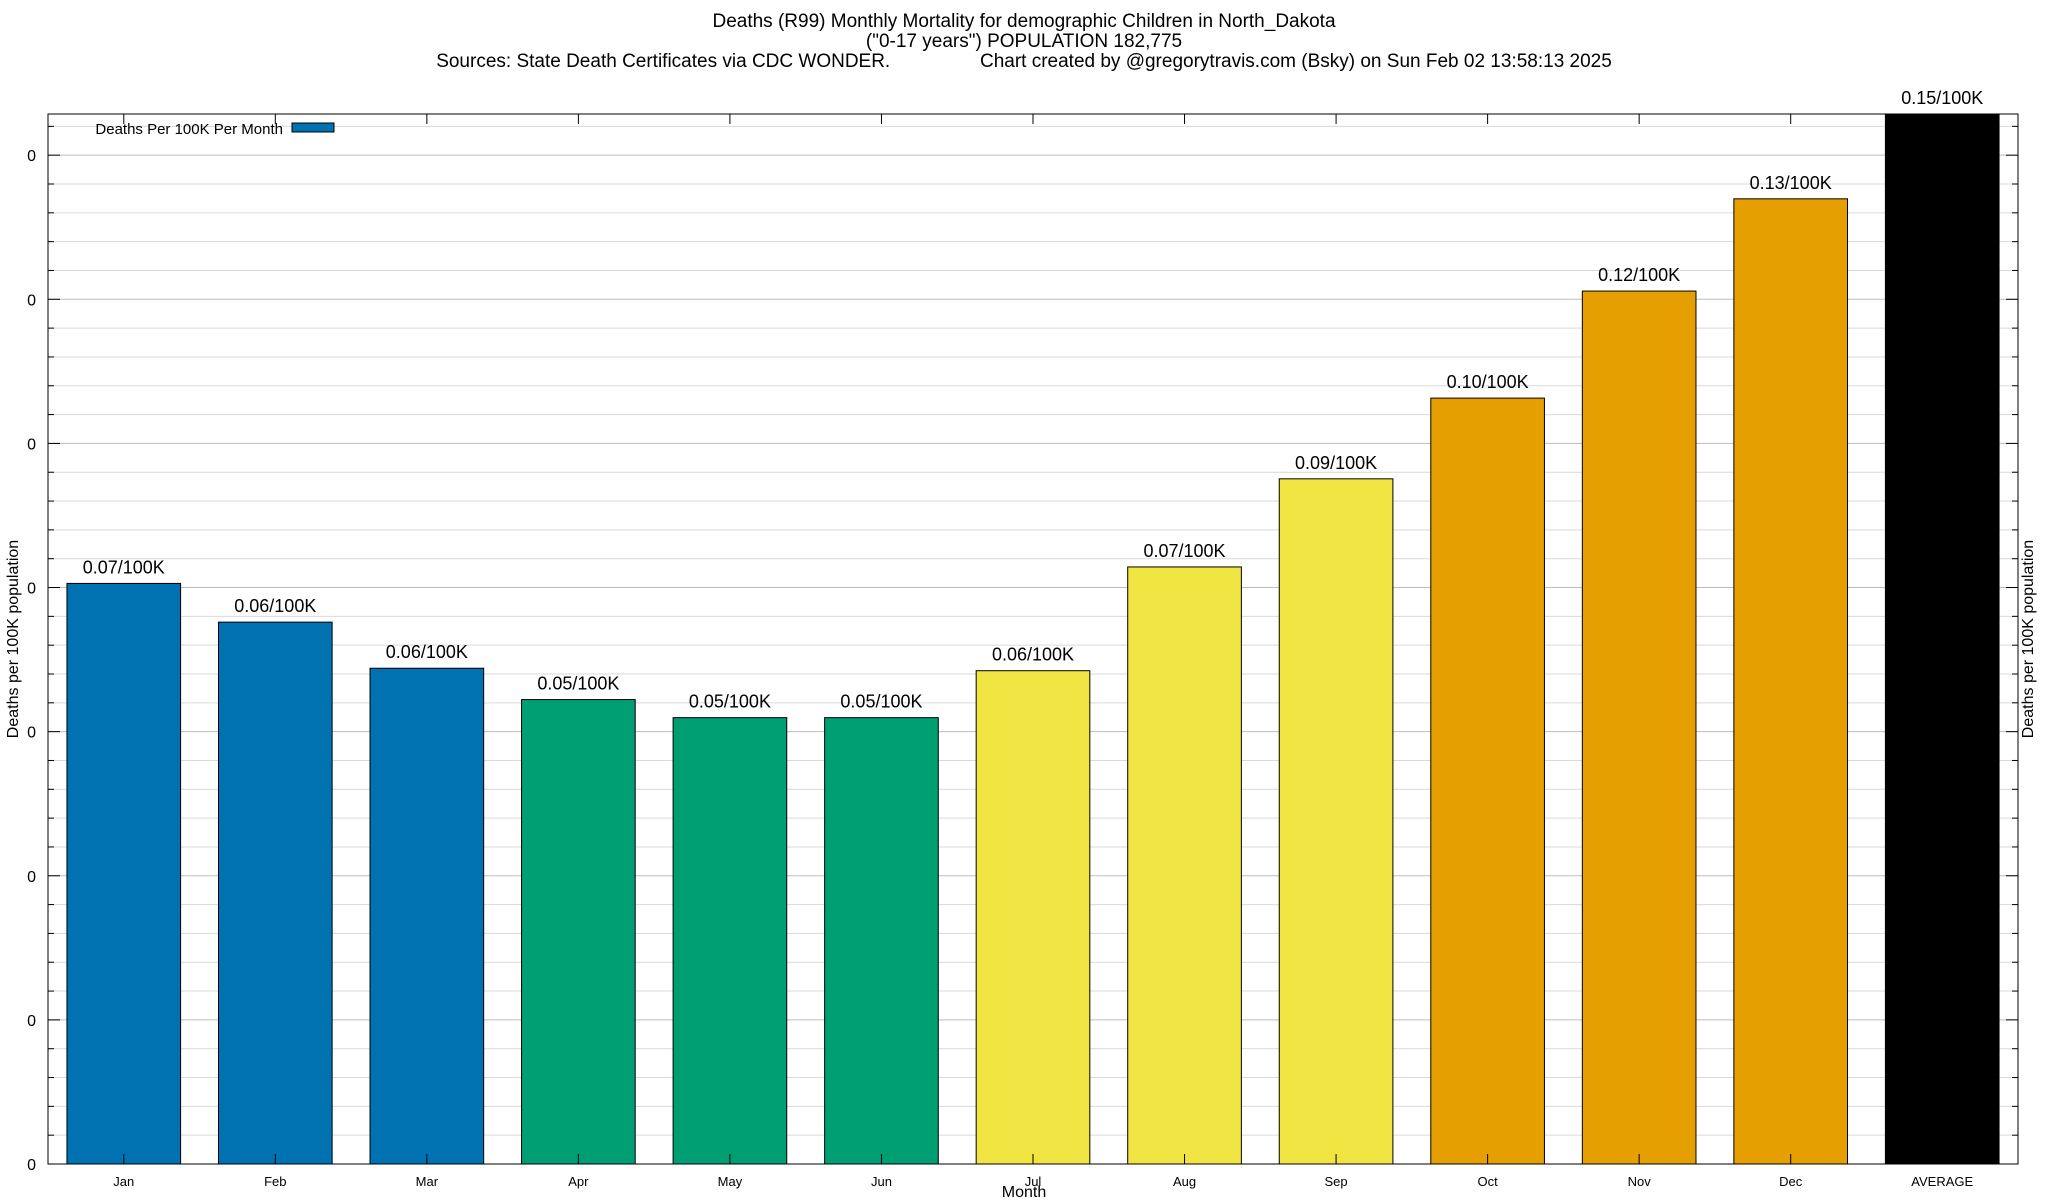  Describe the element at coordinates (123, 1181) in the screenshot. I see `x-tick-label: Jan` at that location.